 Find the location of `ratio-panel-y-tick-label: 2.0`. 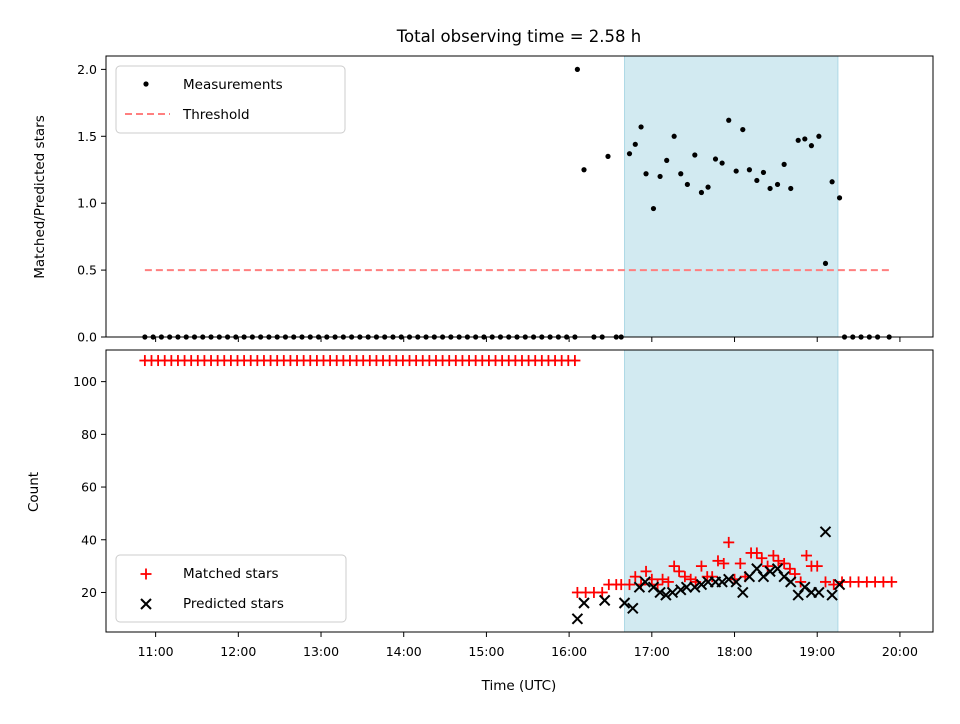

ratio-panel-y-tick-label: 2.0 is located at coordinates (87, 69).